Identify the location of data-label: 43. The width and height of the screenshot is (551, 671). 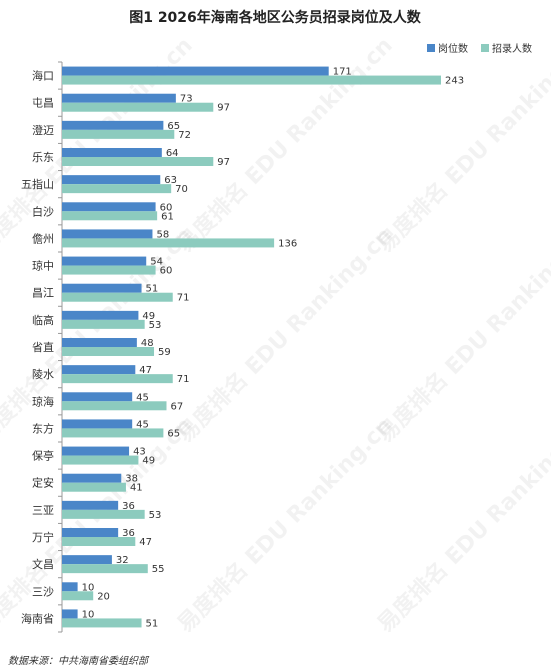
(139, 452).